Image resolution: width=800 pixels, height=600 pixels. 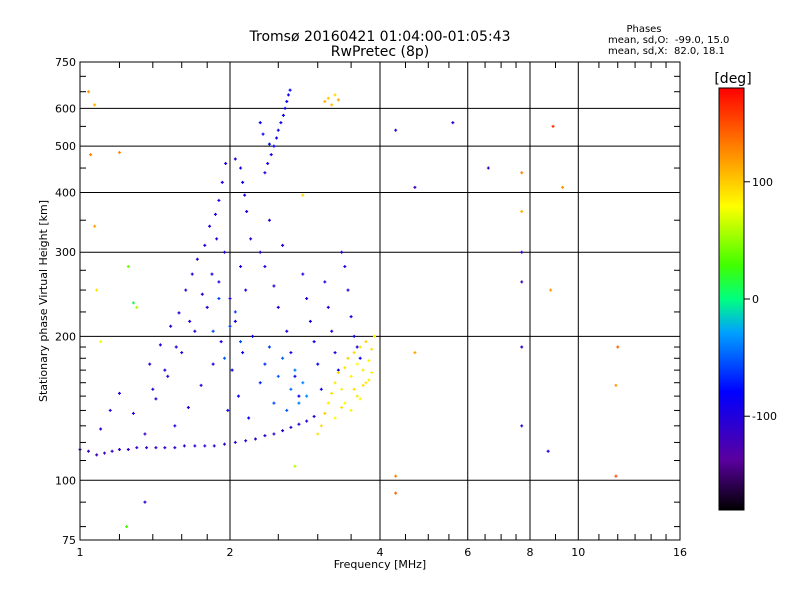 What do you see at coordinates (732, 79) in the screenshot?
I see `colorbar-label: [deg]` at bounding box center [732, 79].